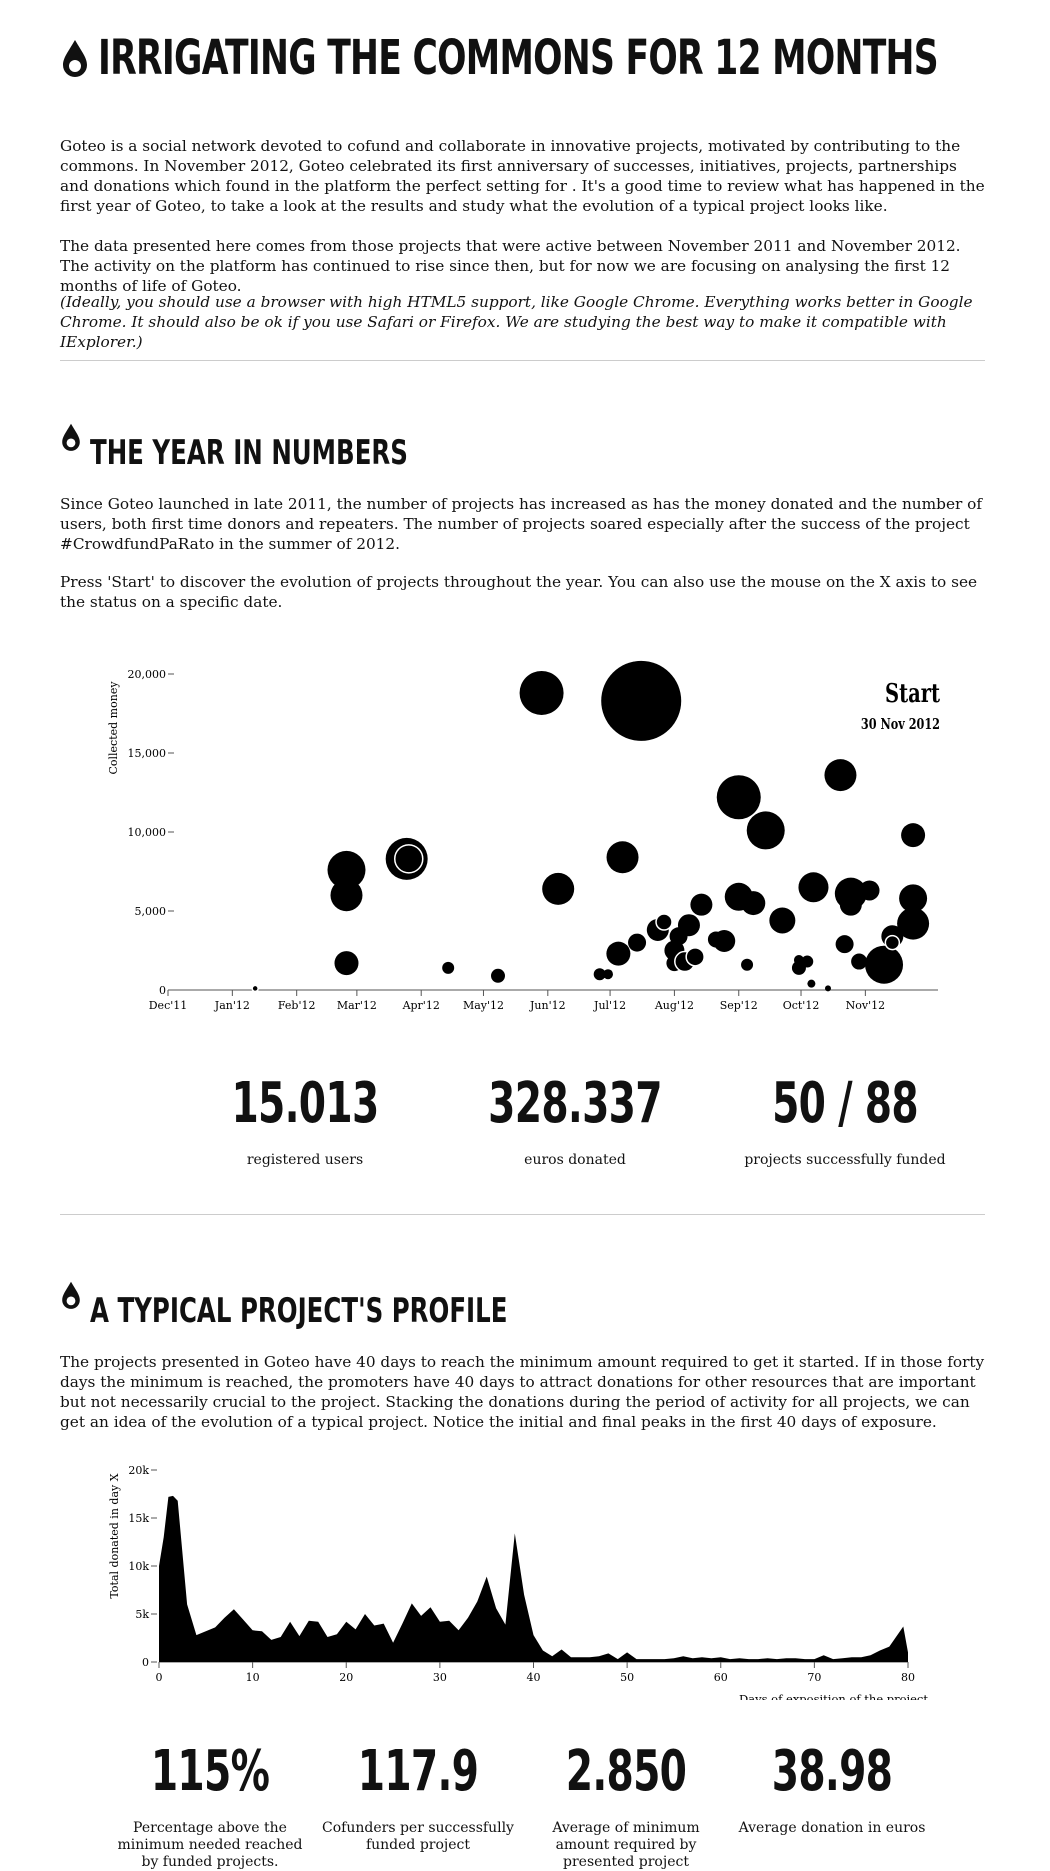 The width and height of the screenshot is (1050, 1871). Describe the element at coordinates (845, 1160) in the screenshot. I see `stat-label: projects successfully funded` at that location.